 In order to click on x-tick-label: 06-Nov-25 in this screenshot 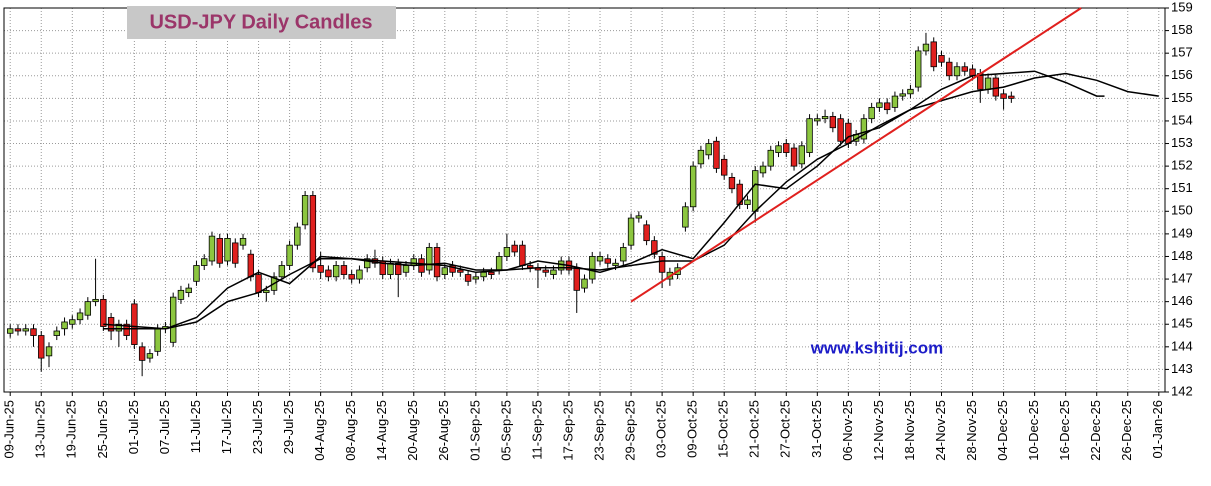, I will do `click(847, 430)`.